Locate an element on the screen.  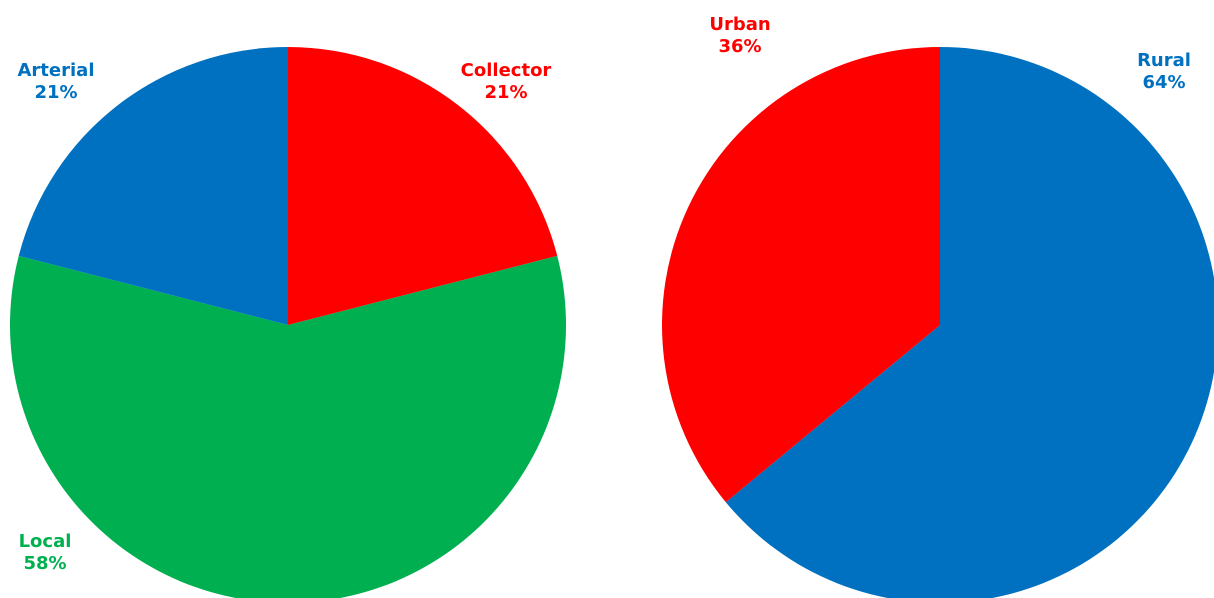
slice-label-arterial: Arterial 21% is located at coordinates (56, 81).